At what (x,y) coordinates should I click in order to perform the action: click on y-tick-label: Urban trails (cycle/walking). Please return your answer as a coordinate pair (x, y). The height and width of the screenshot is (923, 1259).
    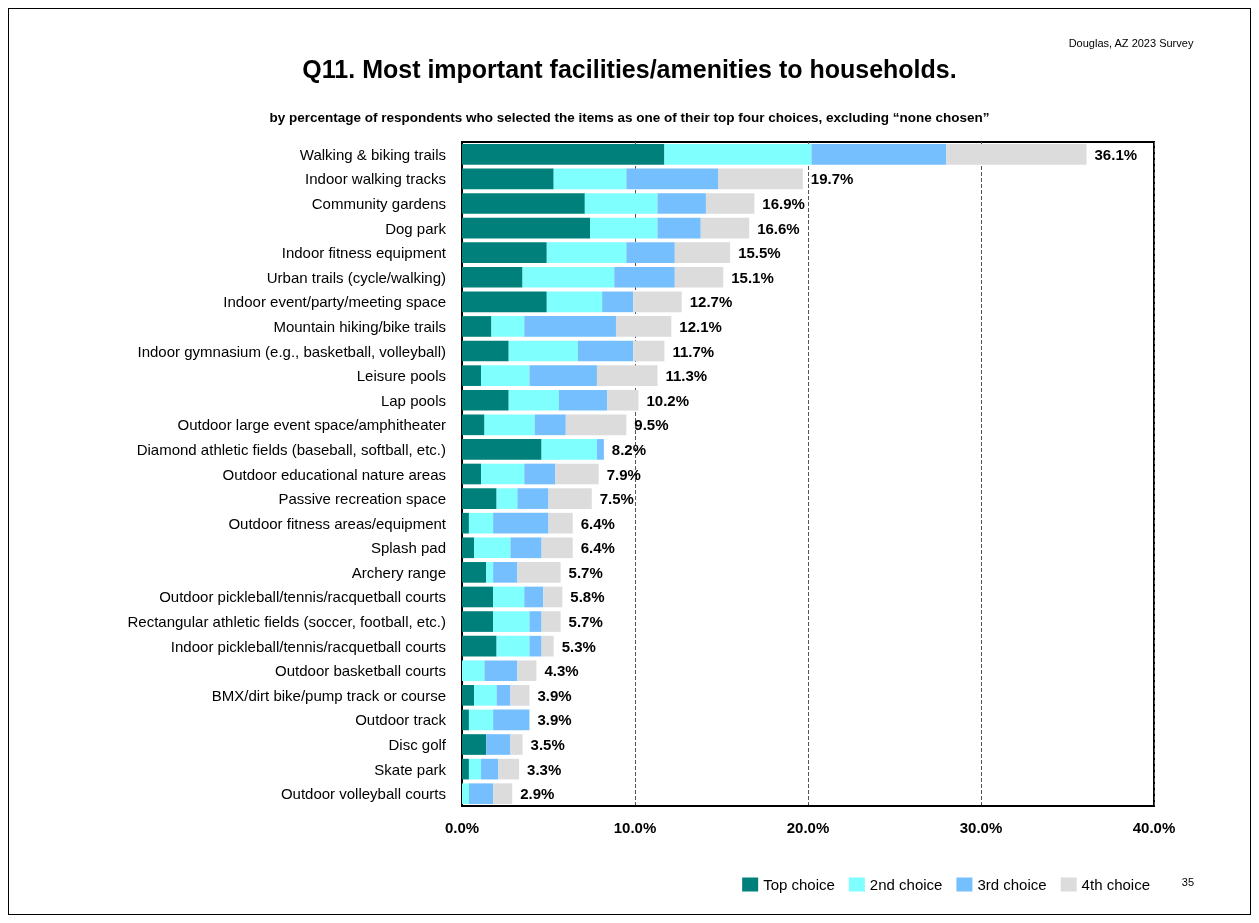
    Looking at the image, I should click on (356, 277).